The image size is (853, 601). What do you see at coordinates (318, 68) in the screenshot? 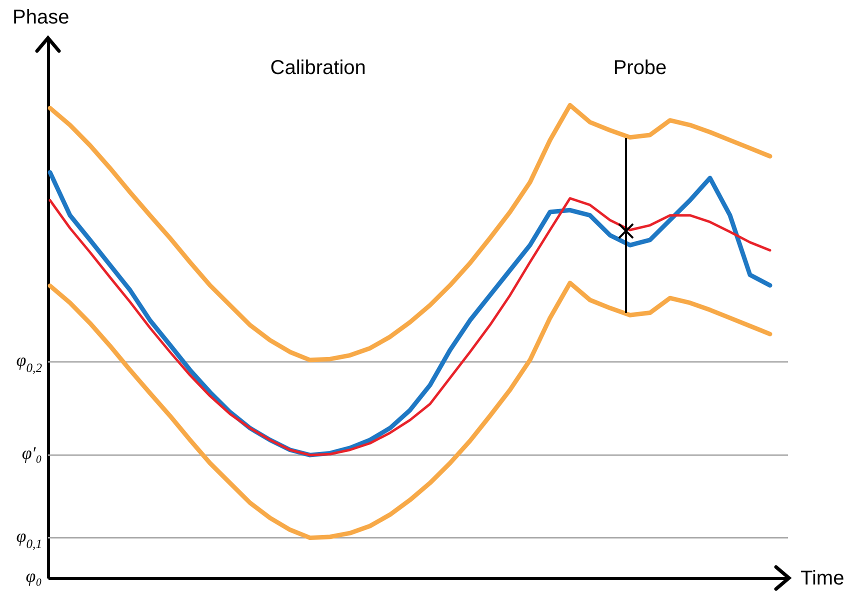
I see `text: Calibration` at bounding box center [318, 68].